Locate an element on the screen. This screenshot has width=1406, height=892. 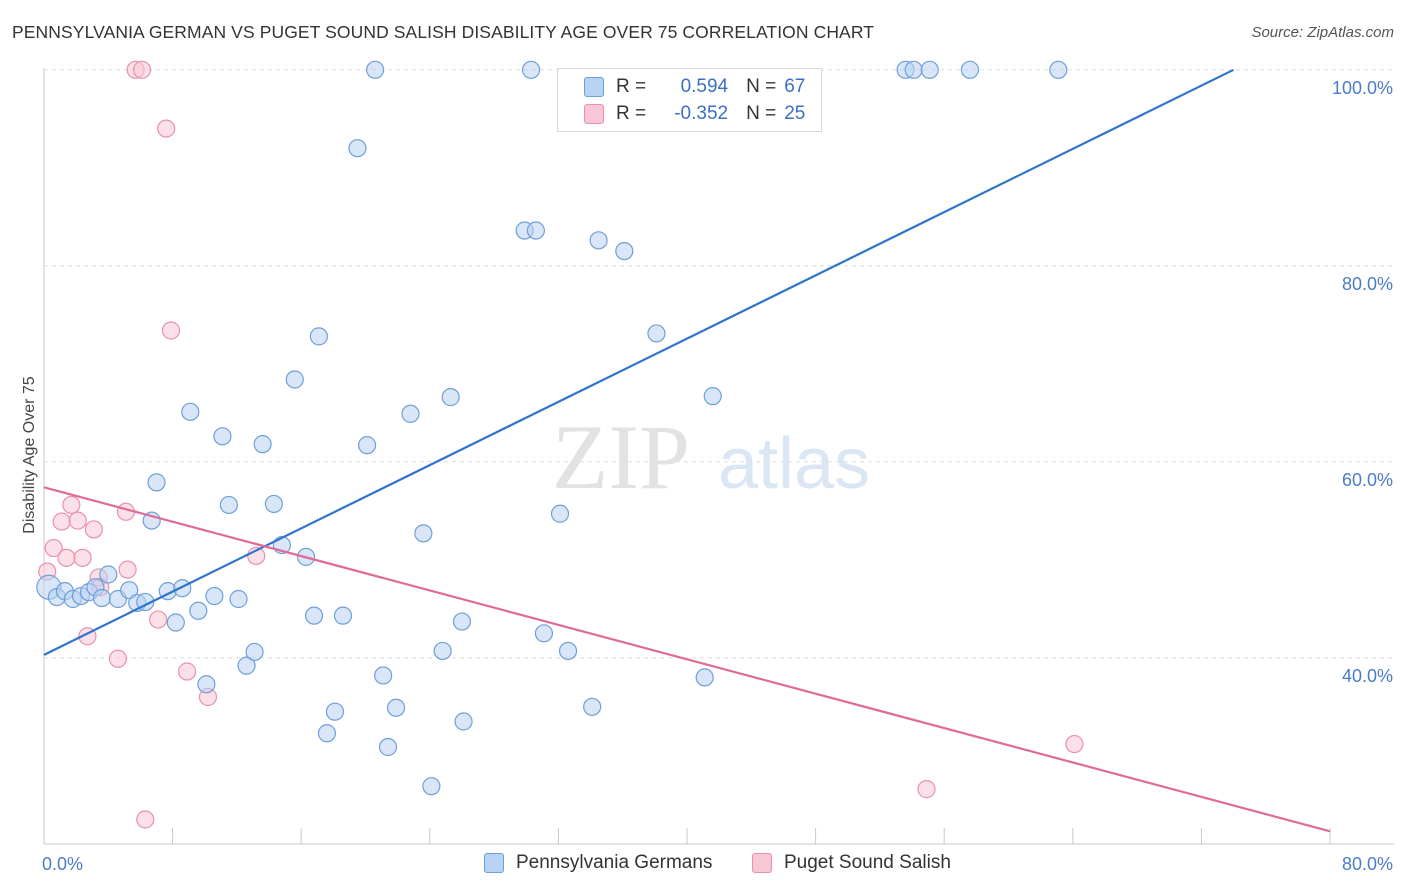
bottom-legend-pennsylvania-germans: Pennsylvania Germans is located at coordinates (598, 863).